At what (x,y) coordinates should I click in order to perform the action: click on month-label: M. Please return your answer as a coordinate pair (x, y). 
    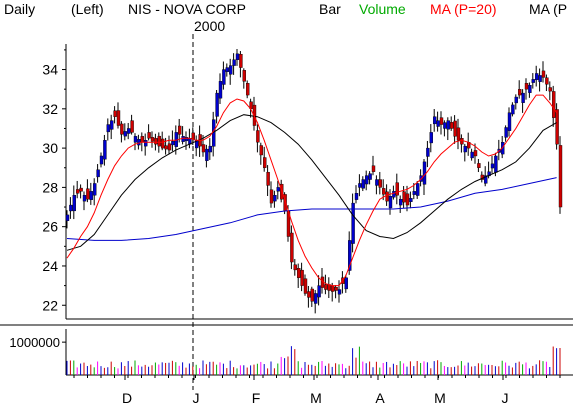
    Looking at the image, I should click on (316, 398).